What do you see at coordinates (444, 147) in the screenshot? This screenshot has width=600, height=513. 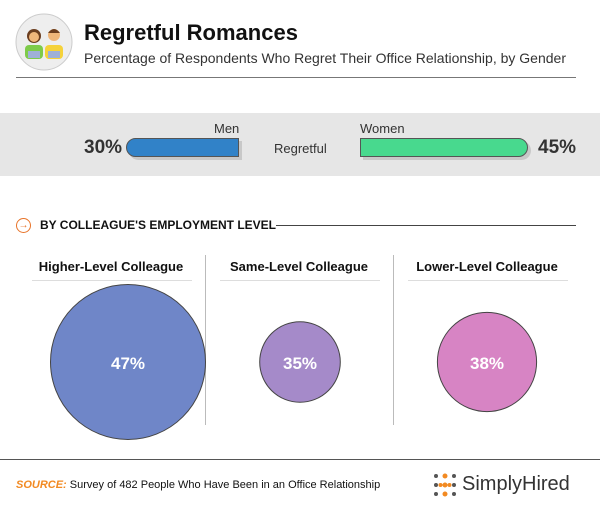 I see `women-bar` at bounding box center [444, 147].